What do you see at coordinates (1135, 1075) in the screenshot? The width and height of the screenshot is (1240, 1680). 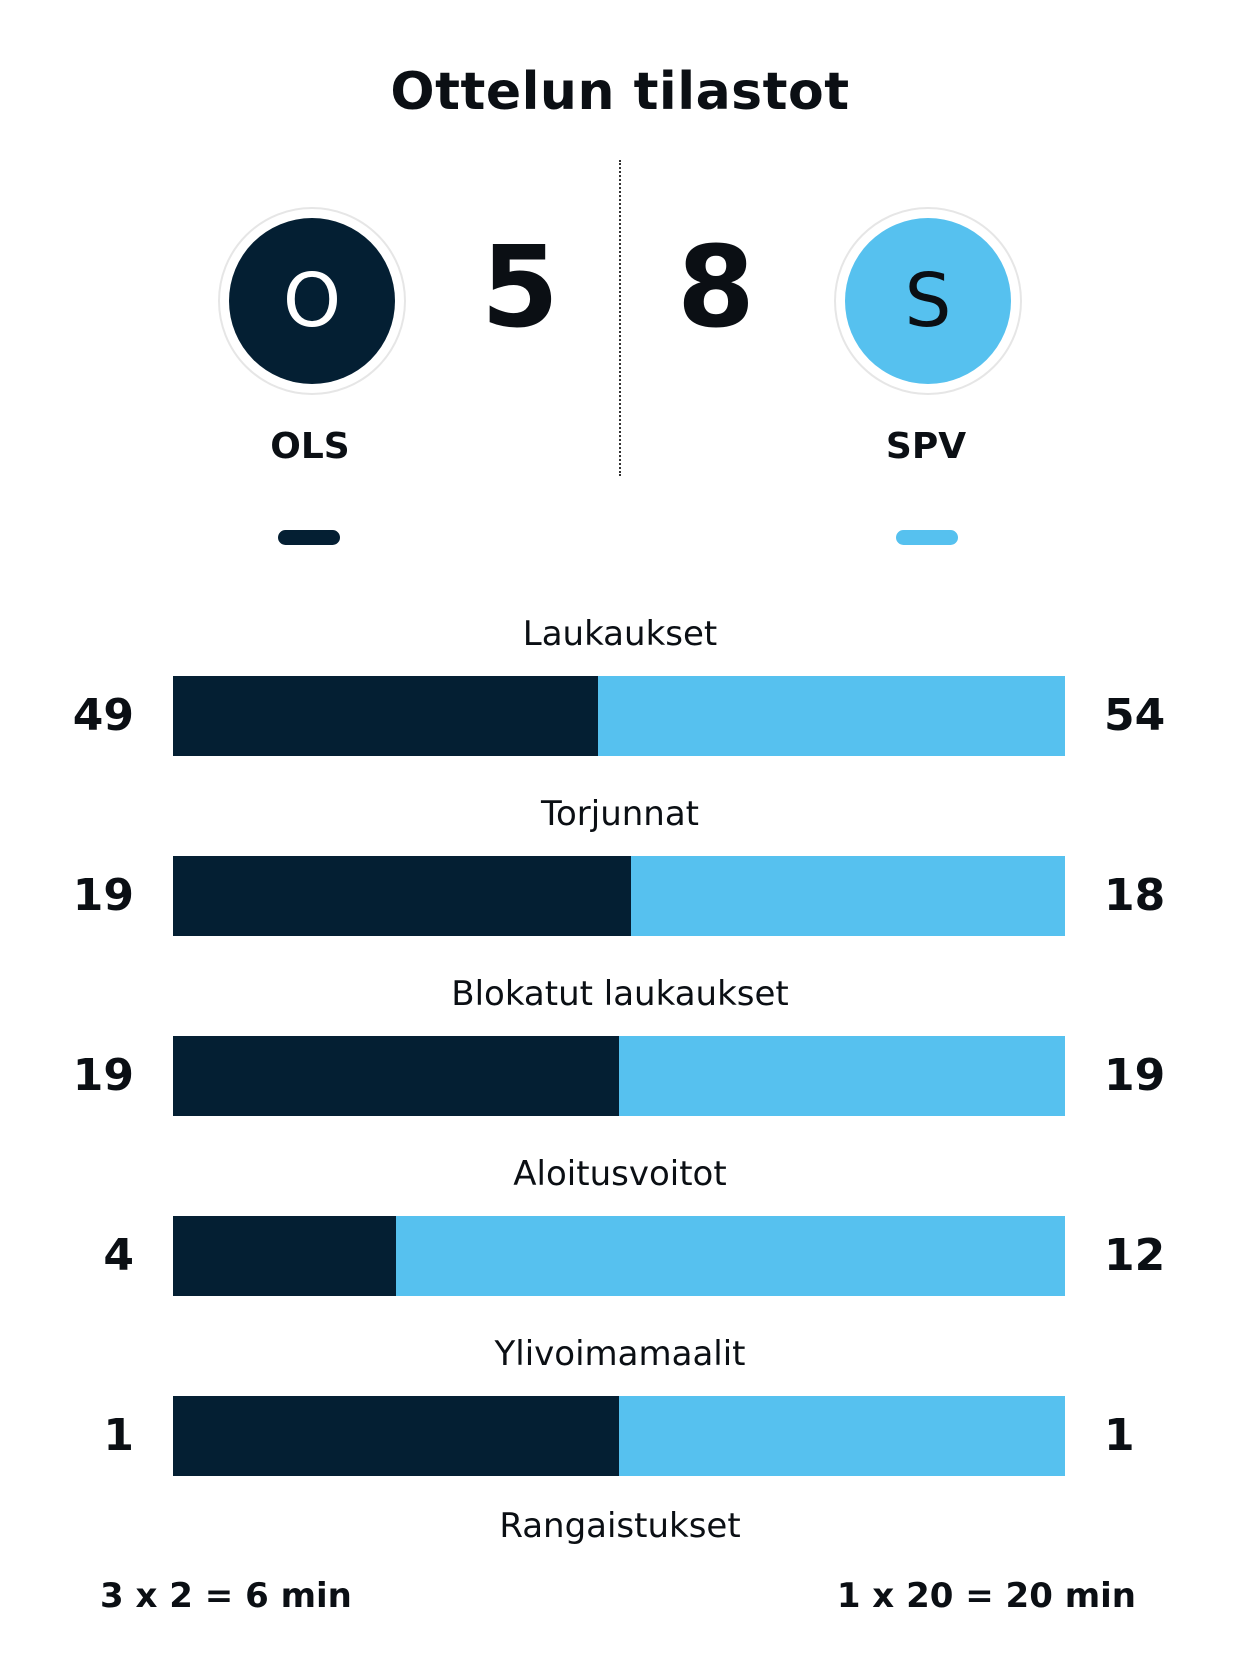 I see `stat-away-value-blocked-shots: 19` at bounding box center [1135, 1075].